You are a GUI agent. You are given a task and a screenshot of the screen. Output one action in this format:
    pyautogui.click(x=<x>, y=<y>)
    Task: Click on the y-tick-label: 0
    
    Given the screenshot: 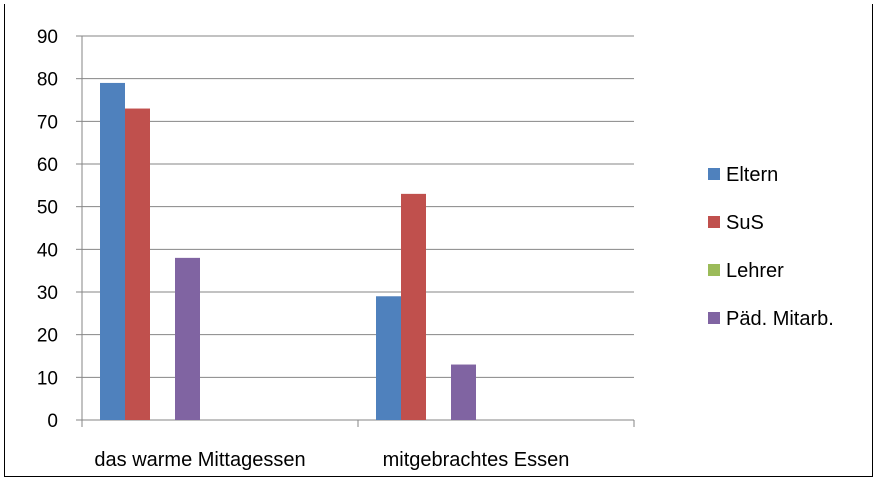 What is the action you would take?
    pyautogui.click(x=52, y=421)
    